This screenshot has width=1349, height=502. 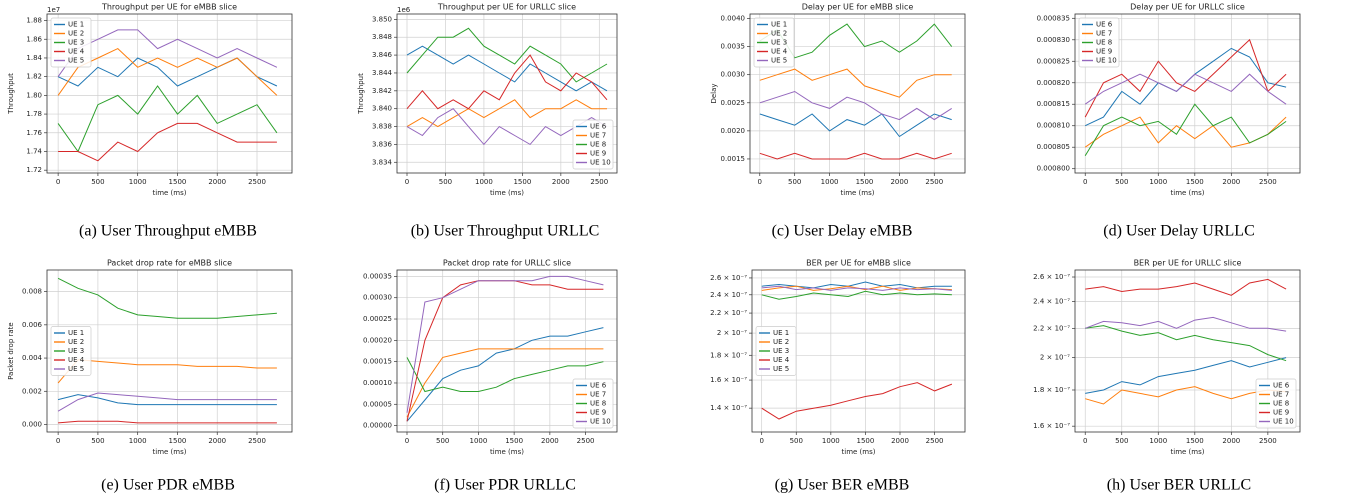 What do you see at coordinates (34, 133) in the screenshot?
I see `y-tick-label: 1.76` at bounding box center [34, 133].